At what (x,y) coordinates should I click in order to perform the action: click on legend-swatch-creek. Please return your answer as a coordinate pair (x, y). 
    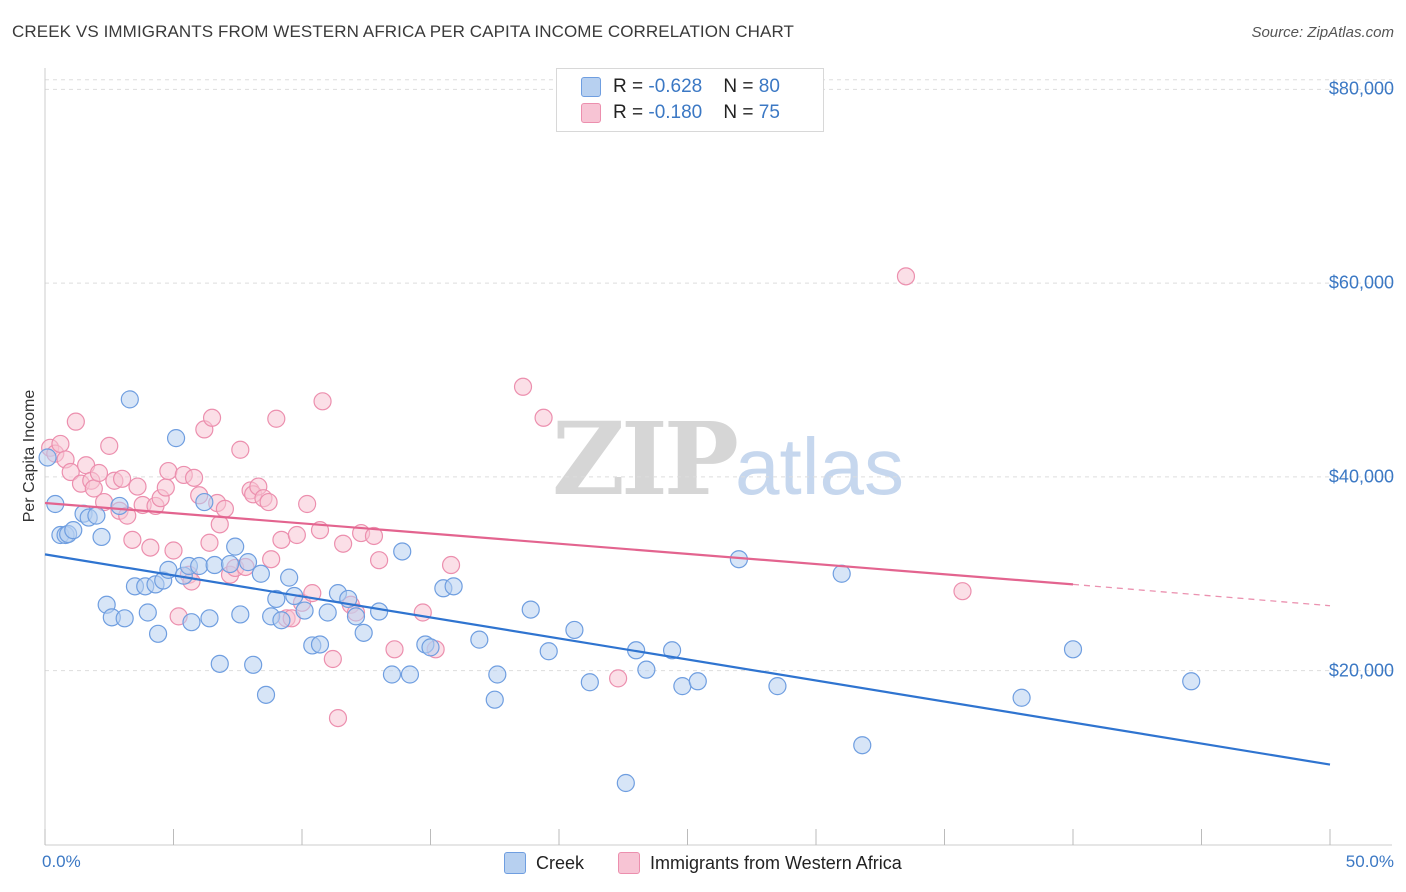
    Looking at the image, I should click on (591, 87).